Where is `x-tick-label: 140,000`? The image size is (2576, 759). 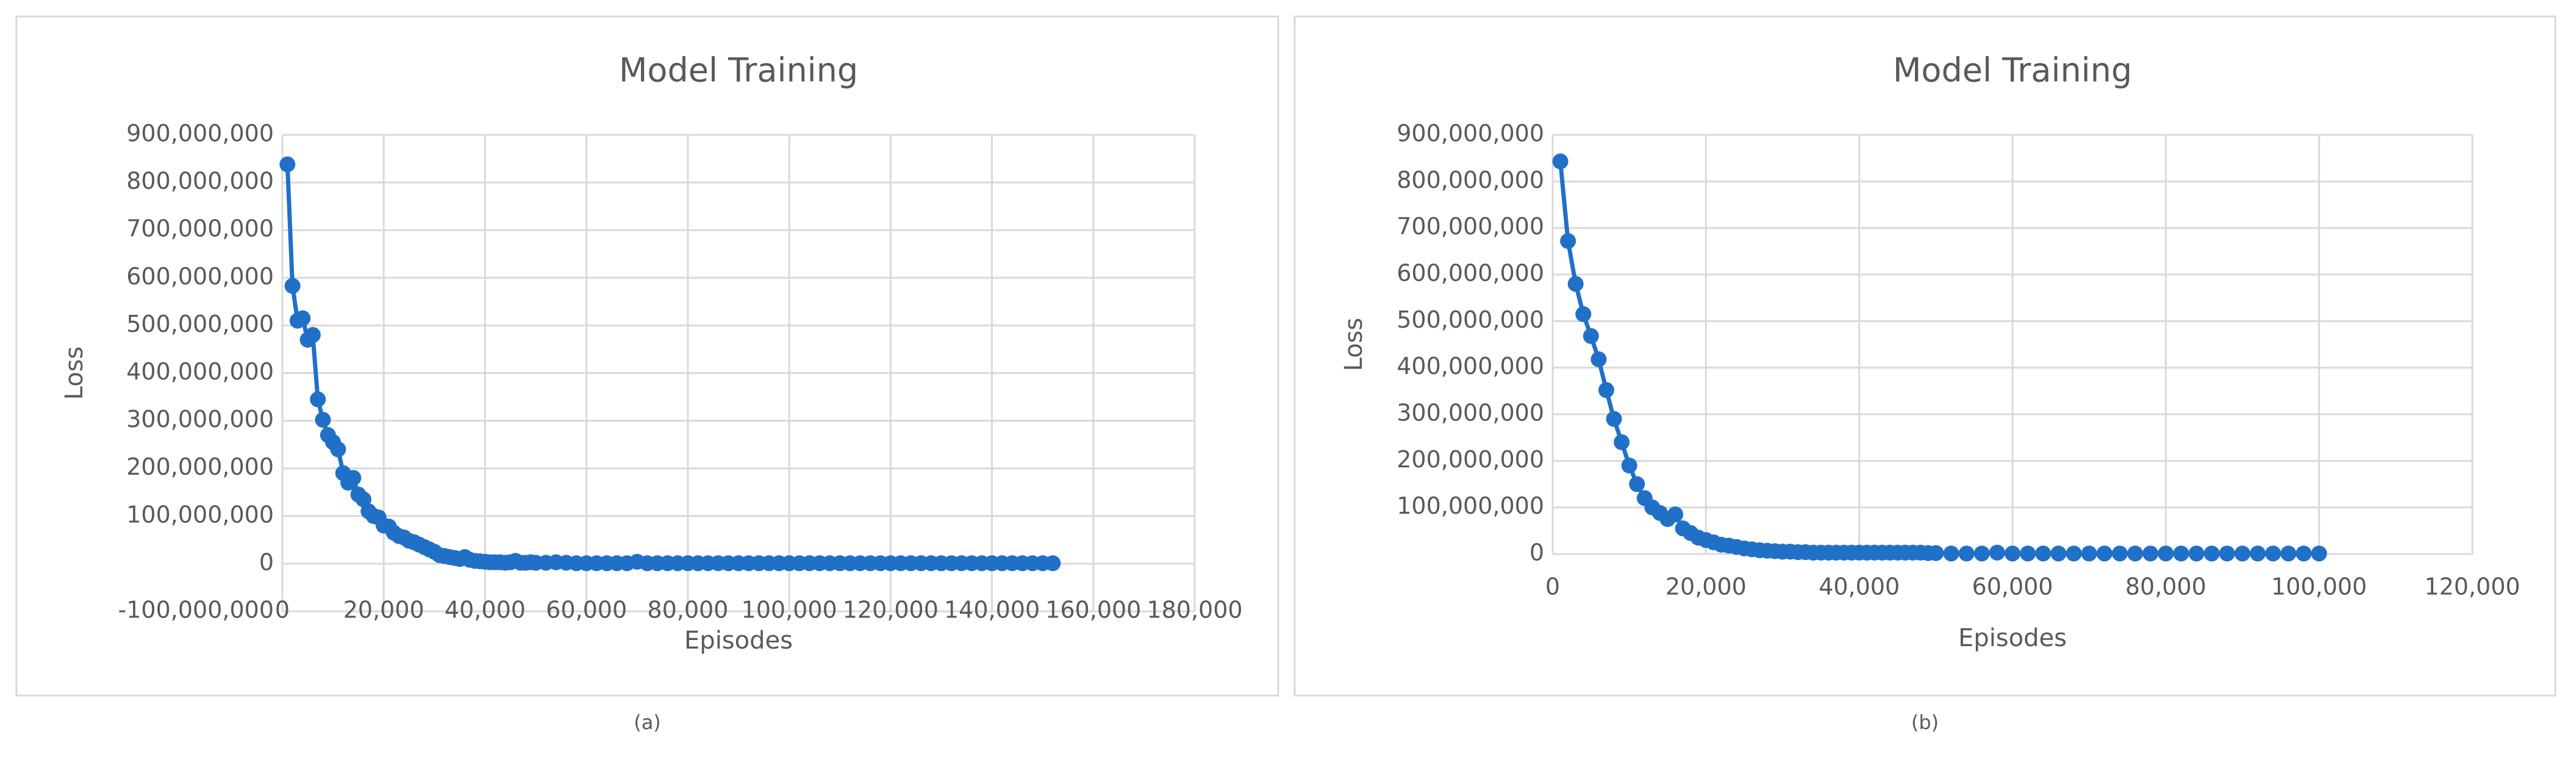
x-tick-label: 140,000 is located at coordinates (992, 610).